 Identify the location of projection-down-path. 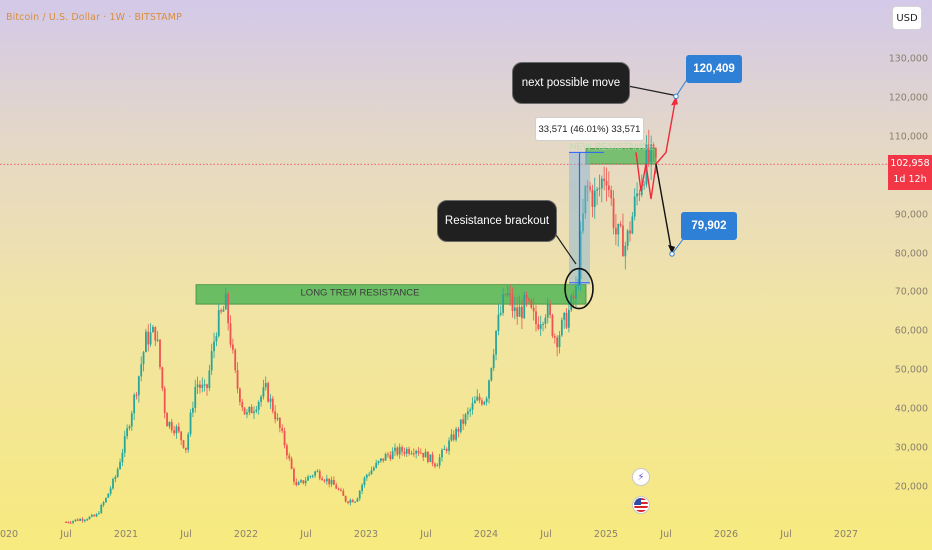
(664, 209).